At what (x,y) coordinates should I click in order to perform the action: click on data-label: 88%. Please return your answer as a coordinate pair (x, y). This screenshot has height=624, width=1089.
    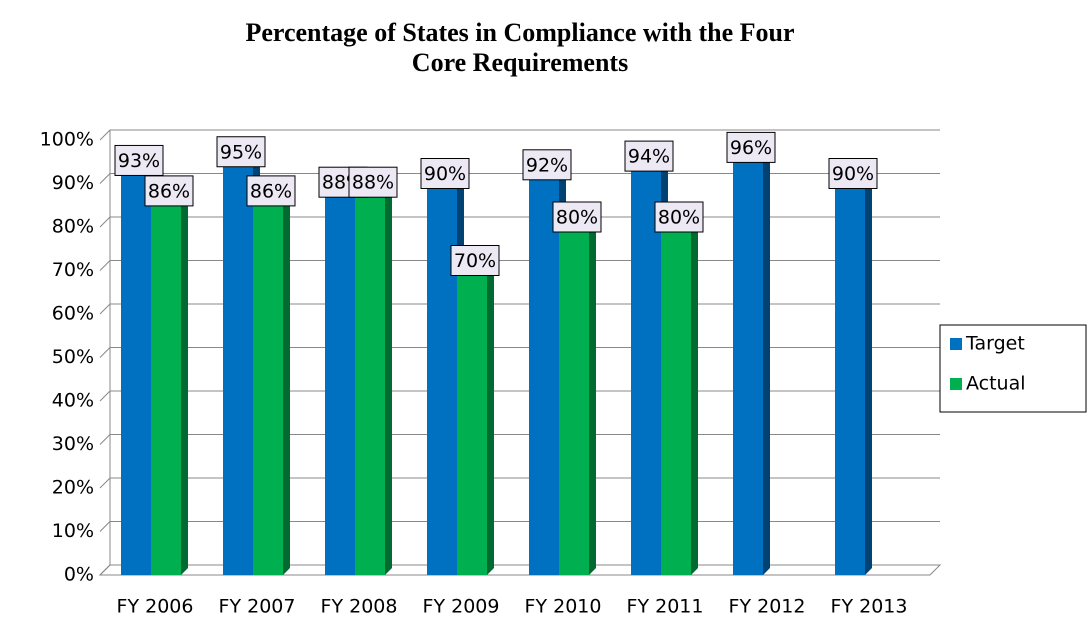
    Looking at the image, I should click on (373, 183).